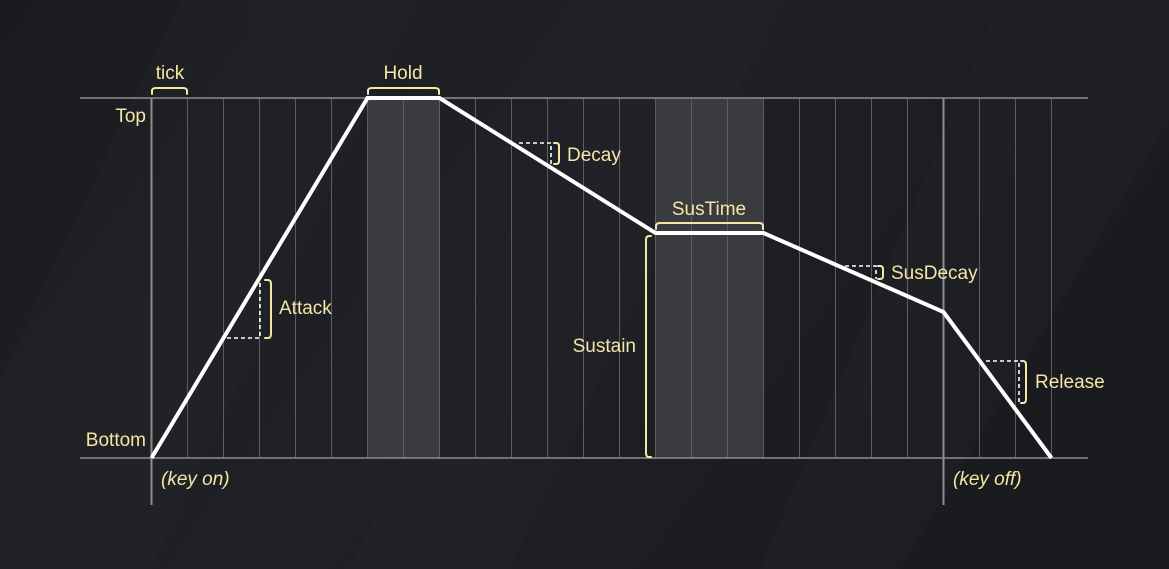 This screenshot has height=569, width=1169. Describe the element at coordinates (709, 226) in the screenshot. I see `sustime-brace` at that location.